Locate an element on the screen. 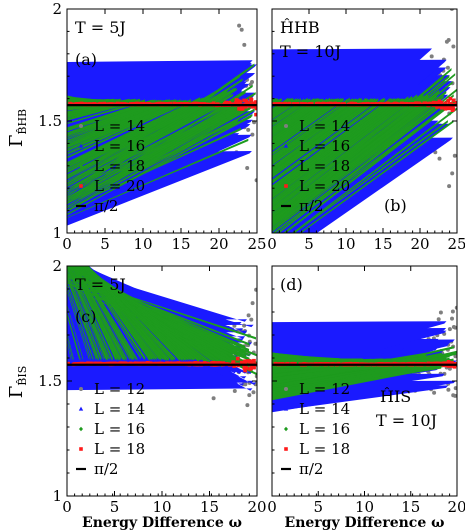 The width and height of the screenshot is (465, 532). y-label-top-symbol: Γ is located at coordinates (16, 141).